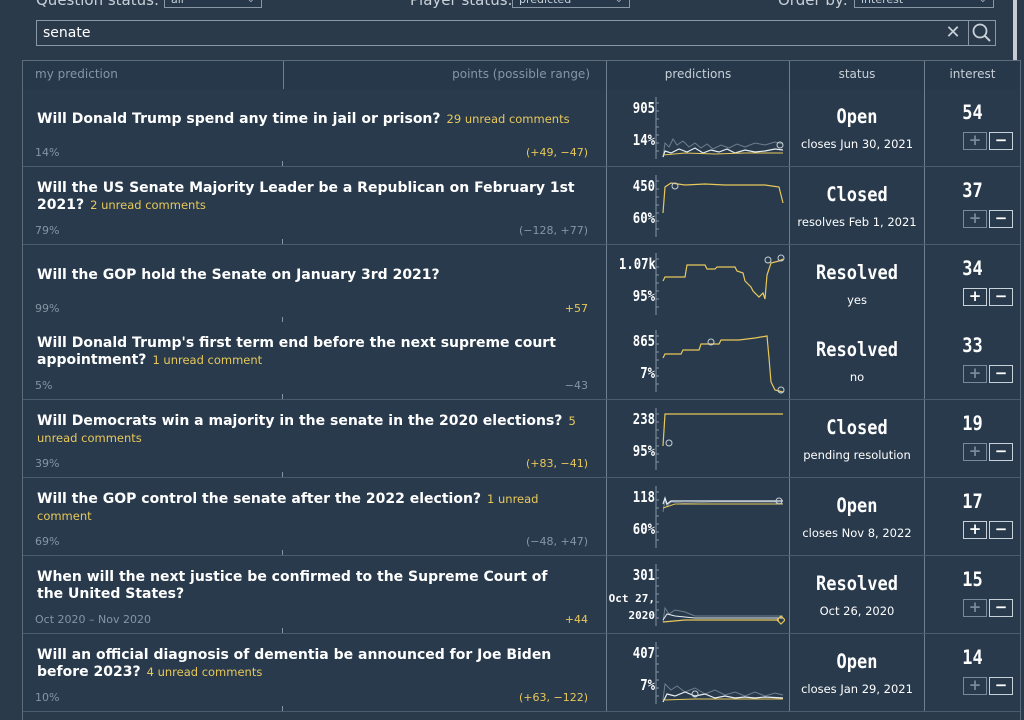 Image resolution: width=1024 pixels, height=720 pixels. Describe the element at coordinates (972, 191) in the screenshot. I see `interest-value: 37` at that location.